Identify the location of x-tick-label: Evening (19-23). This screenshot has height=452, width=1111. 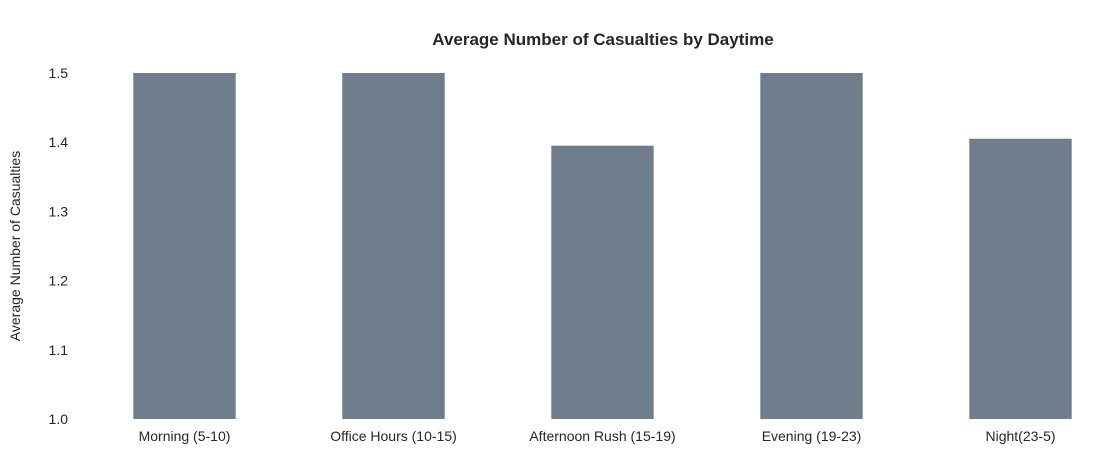
(812, 436).